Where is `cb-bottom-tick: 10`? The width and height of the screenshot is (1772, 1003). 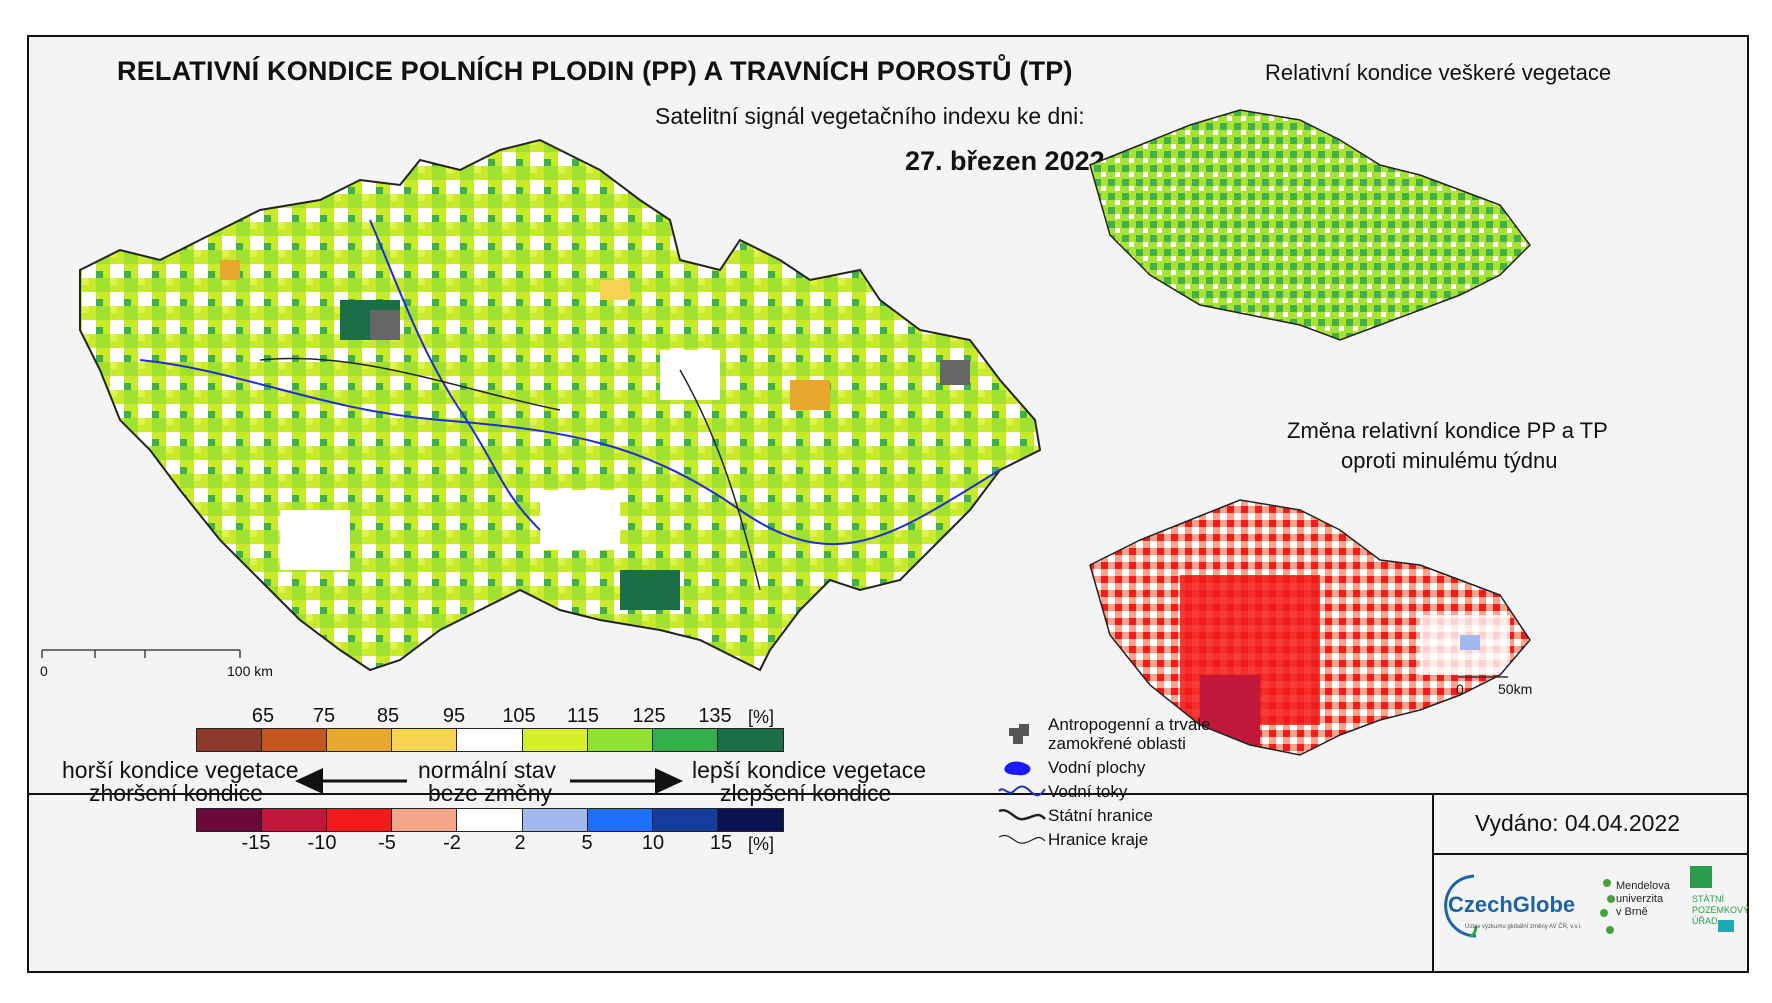 cb-bottom-tick: 10 is located at coordinates (653, 843).